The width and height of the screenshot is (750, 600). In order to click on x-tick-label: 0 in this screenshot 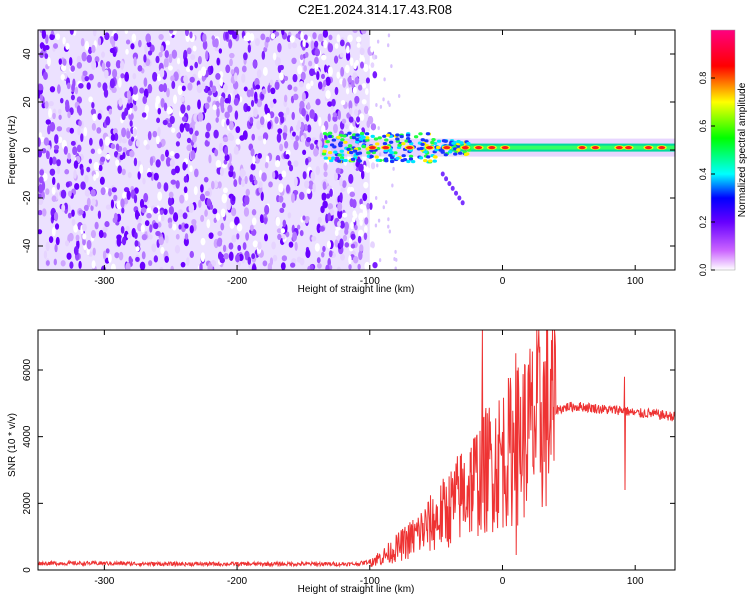, I will do `click(503, 581)`.